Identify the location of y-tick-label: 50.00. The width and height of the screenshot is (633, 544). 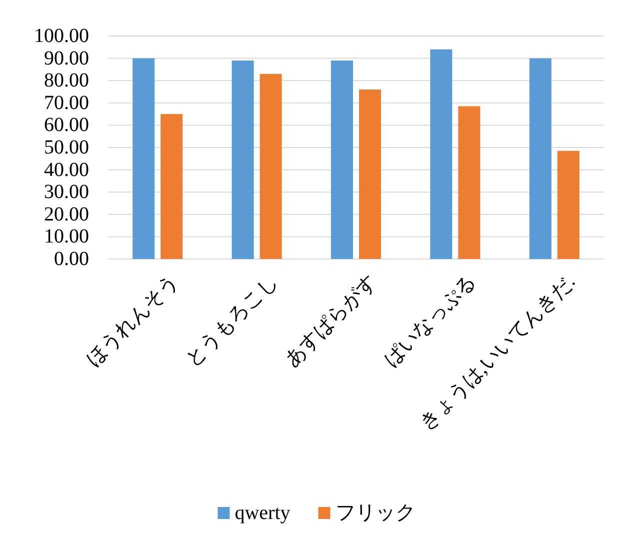
(66, 147).